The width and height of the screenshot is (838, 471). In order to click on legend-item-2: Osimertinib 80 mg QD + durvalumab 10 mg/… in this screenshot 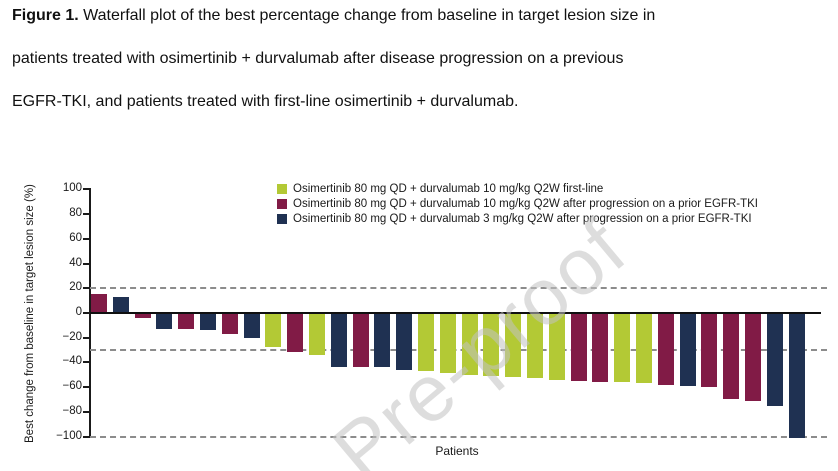, I will do `click(517, 203)`.